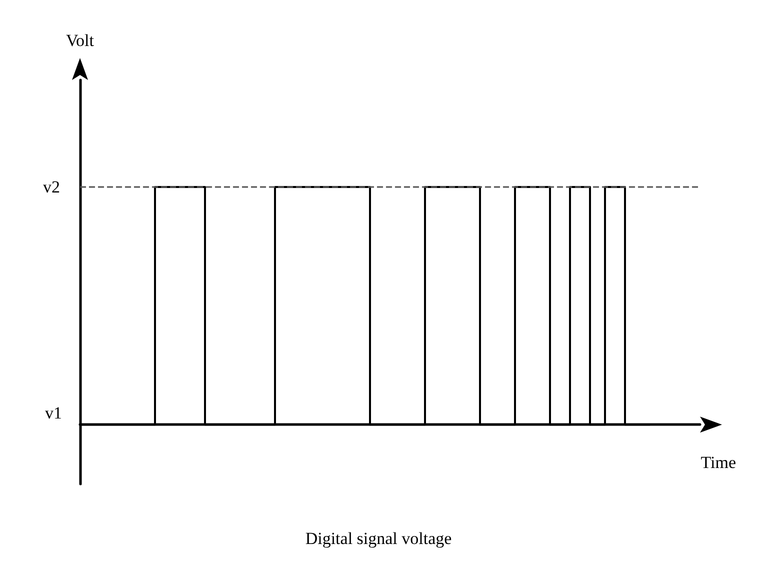  Describe the element at coordinates (53, 413) in the screenshot. I see `text: v1` at that location.